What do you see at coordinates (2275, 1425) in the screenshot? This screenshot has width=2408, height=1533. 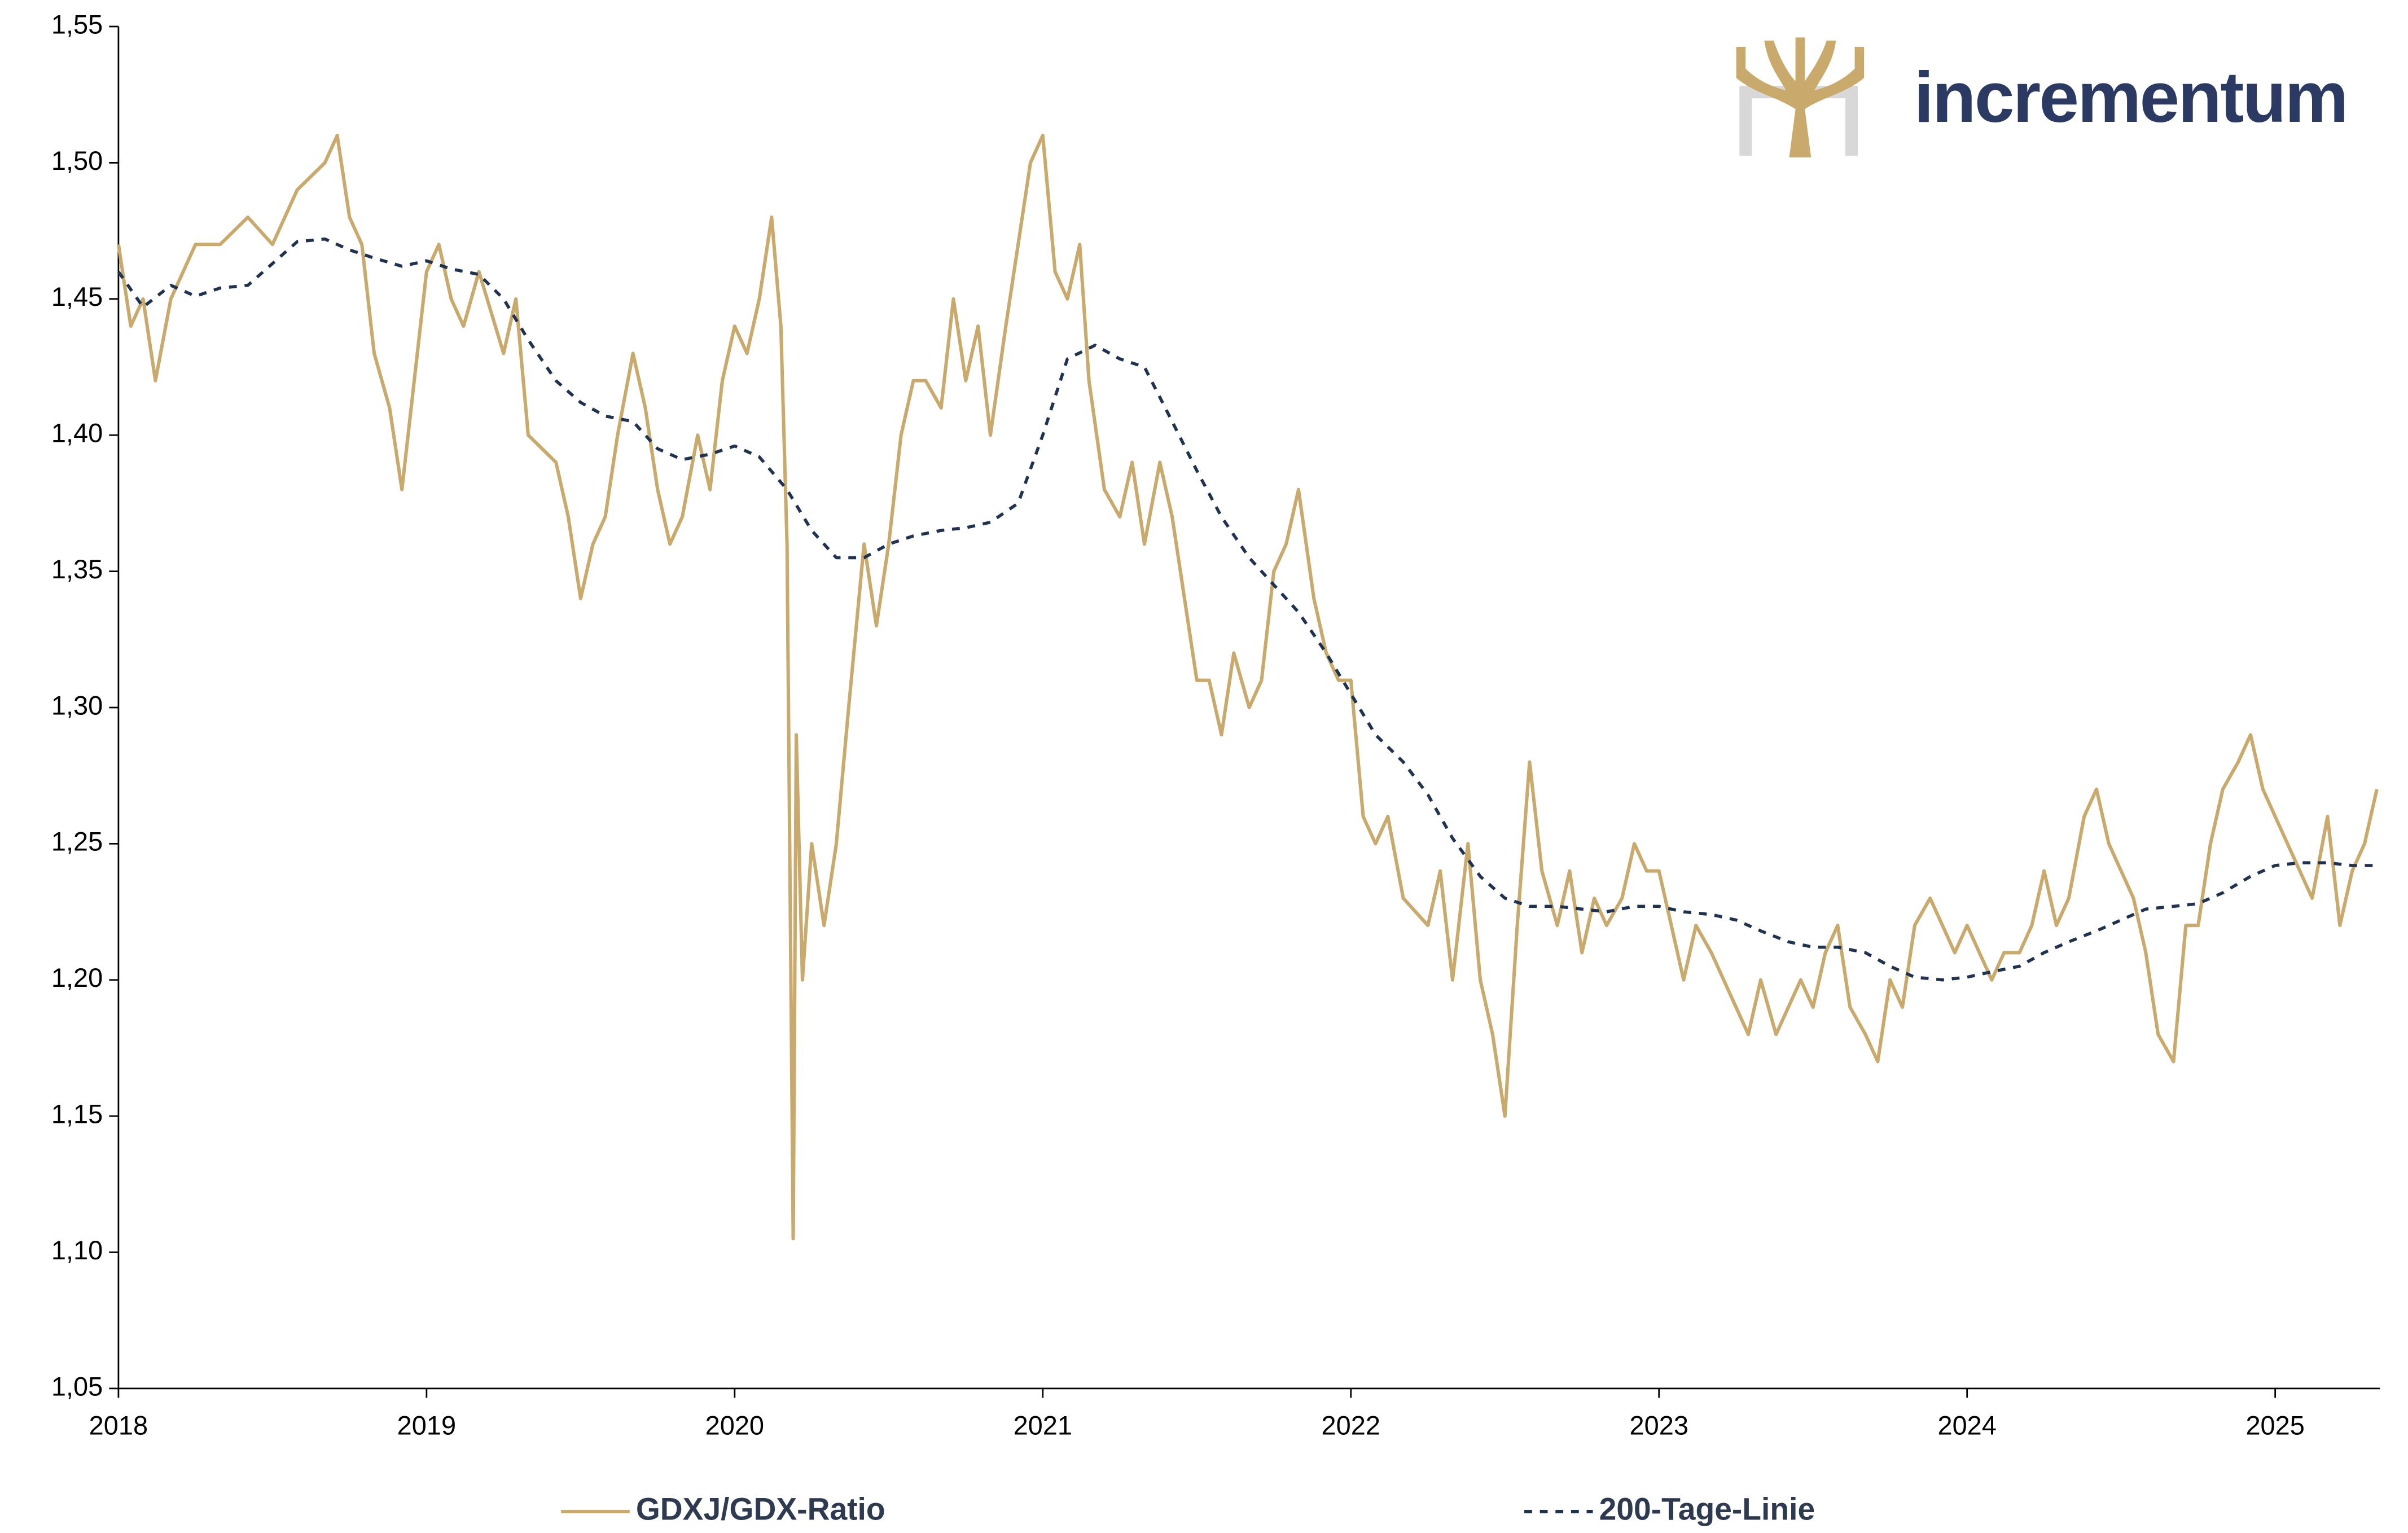 I see `x-tick-label: 2025` at bounding box center [2275, 1425].